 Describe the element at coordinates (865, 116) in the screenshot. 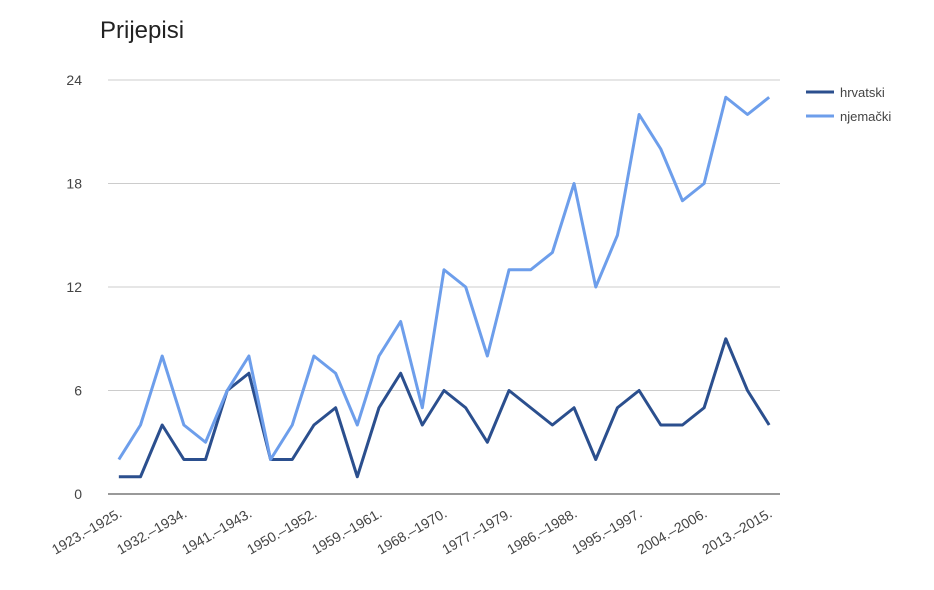

I see `legend-label: njemački` at that location.